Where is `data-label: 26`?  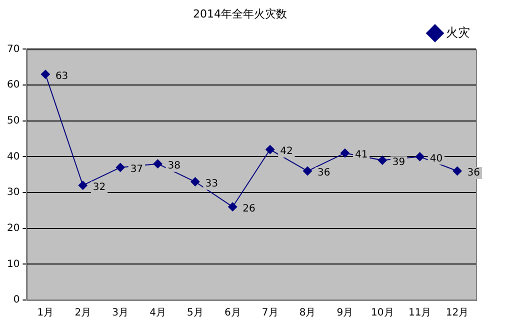
data-label: 26 is located at coordinates (249, 208).